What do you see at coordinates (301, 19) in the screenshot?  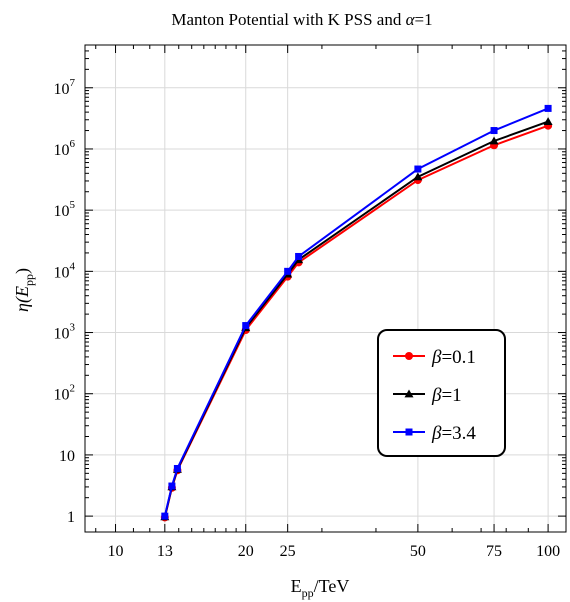 I see `chart-title: Manton Potential with K PSS and α=1` at bounding box center [301, 19].